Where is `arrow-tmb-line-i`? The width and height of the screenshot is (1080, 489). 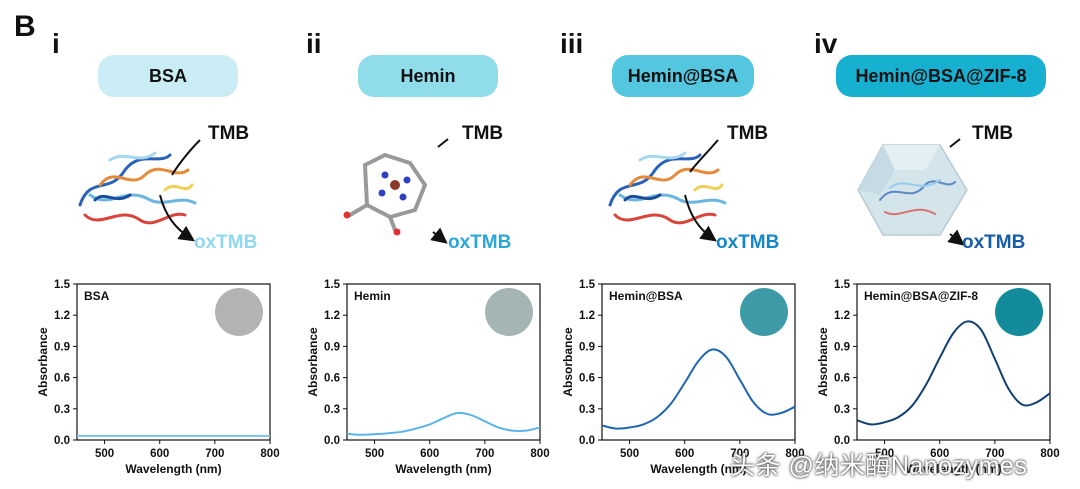 arrow-tmb-line-i is located at coordinates (186, 157).